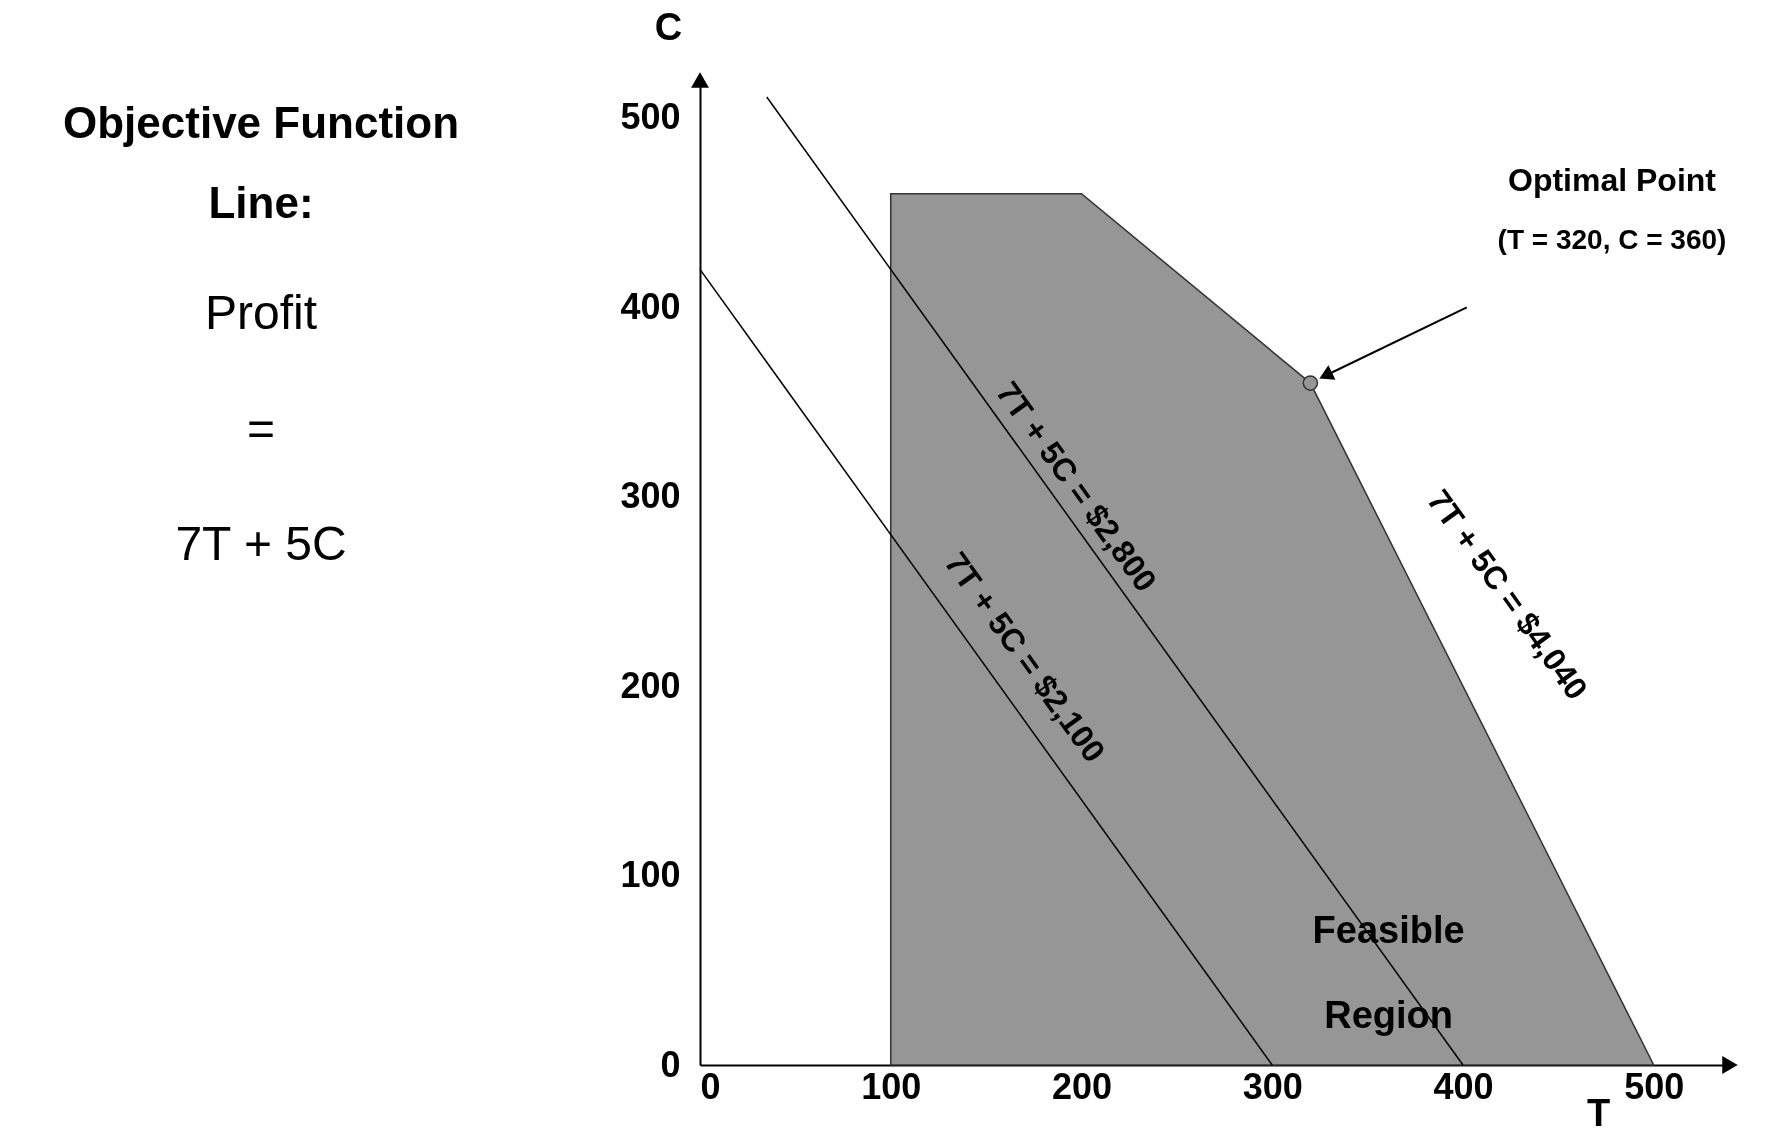  Describe the element at coordinates (1612, 180) in the screenshot. I see `annotation: Optimal Point` at that location.